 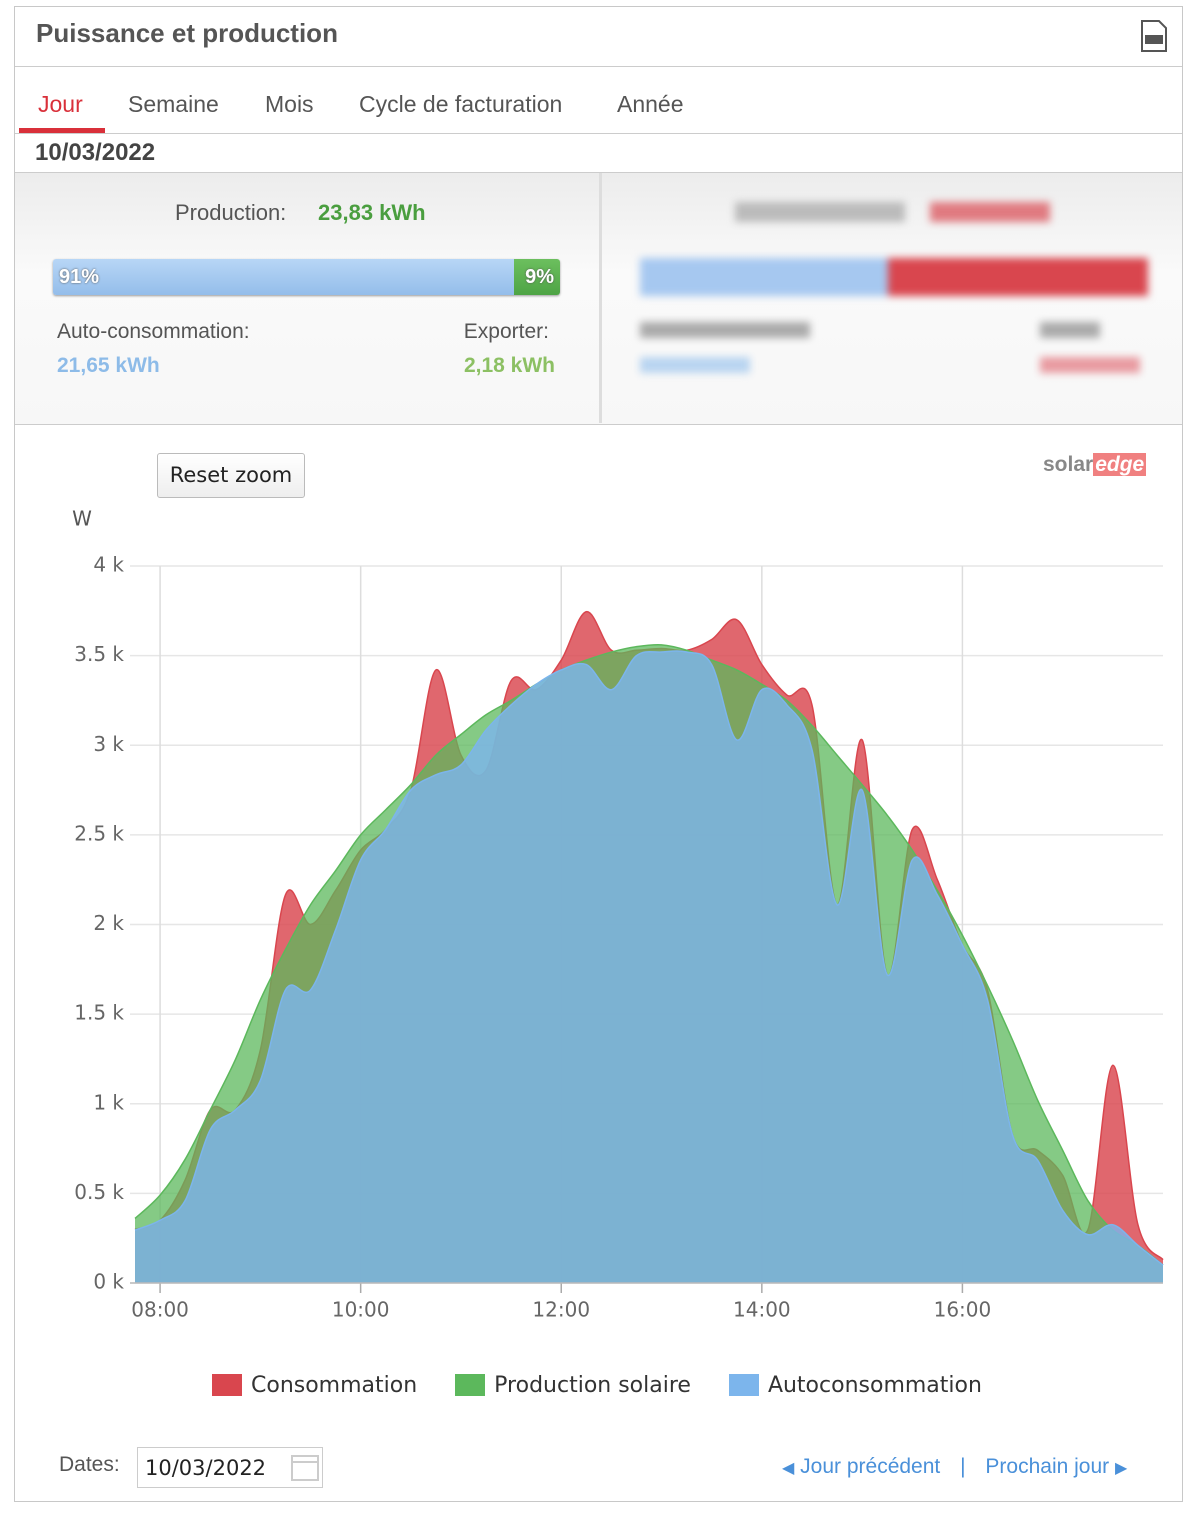 I want to click on tab: Année, so click(x=650, y=104).